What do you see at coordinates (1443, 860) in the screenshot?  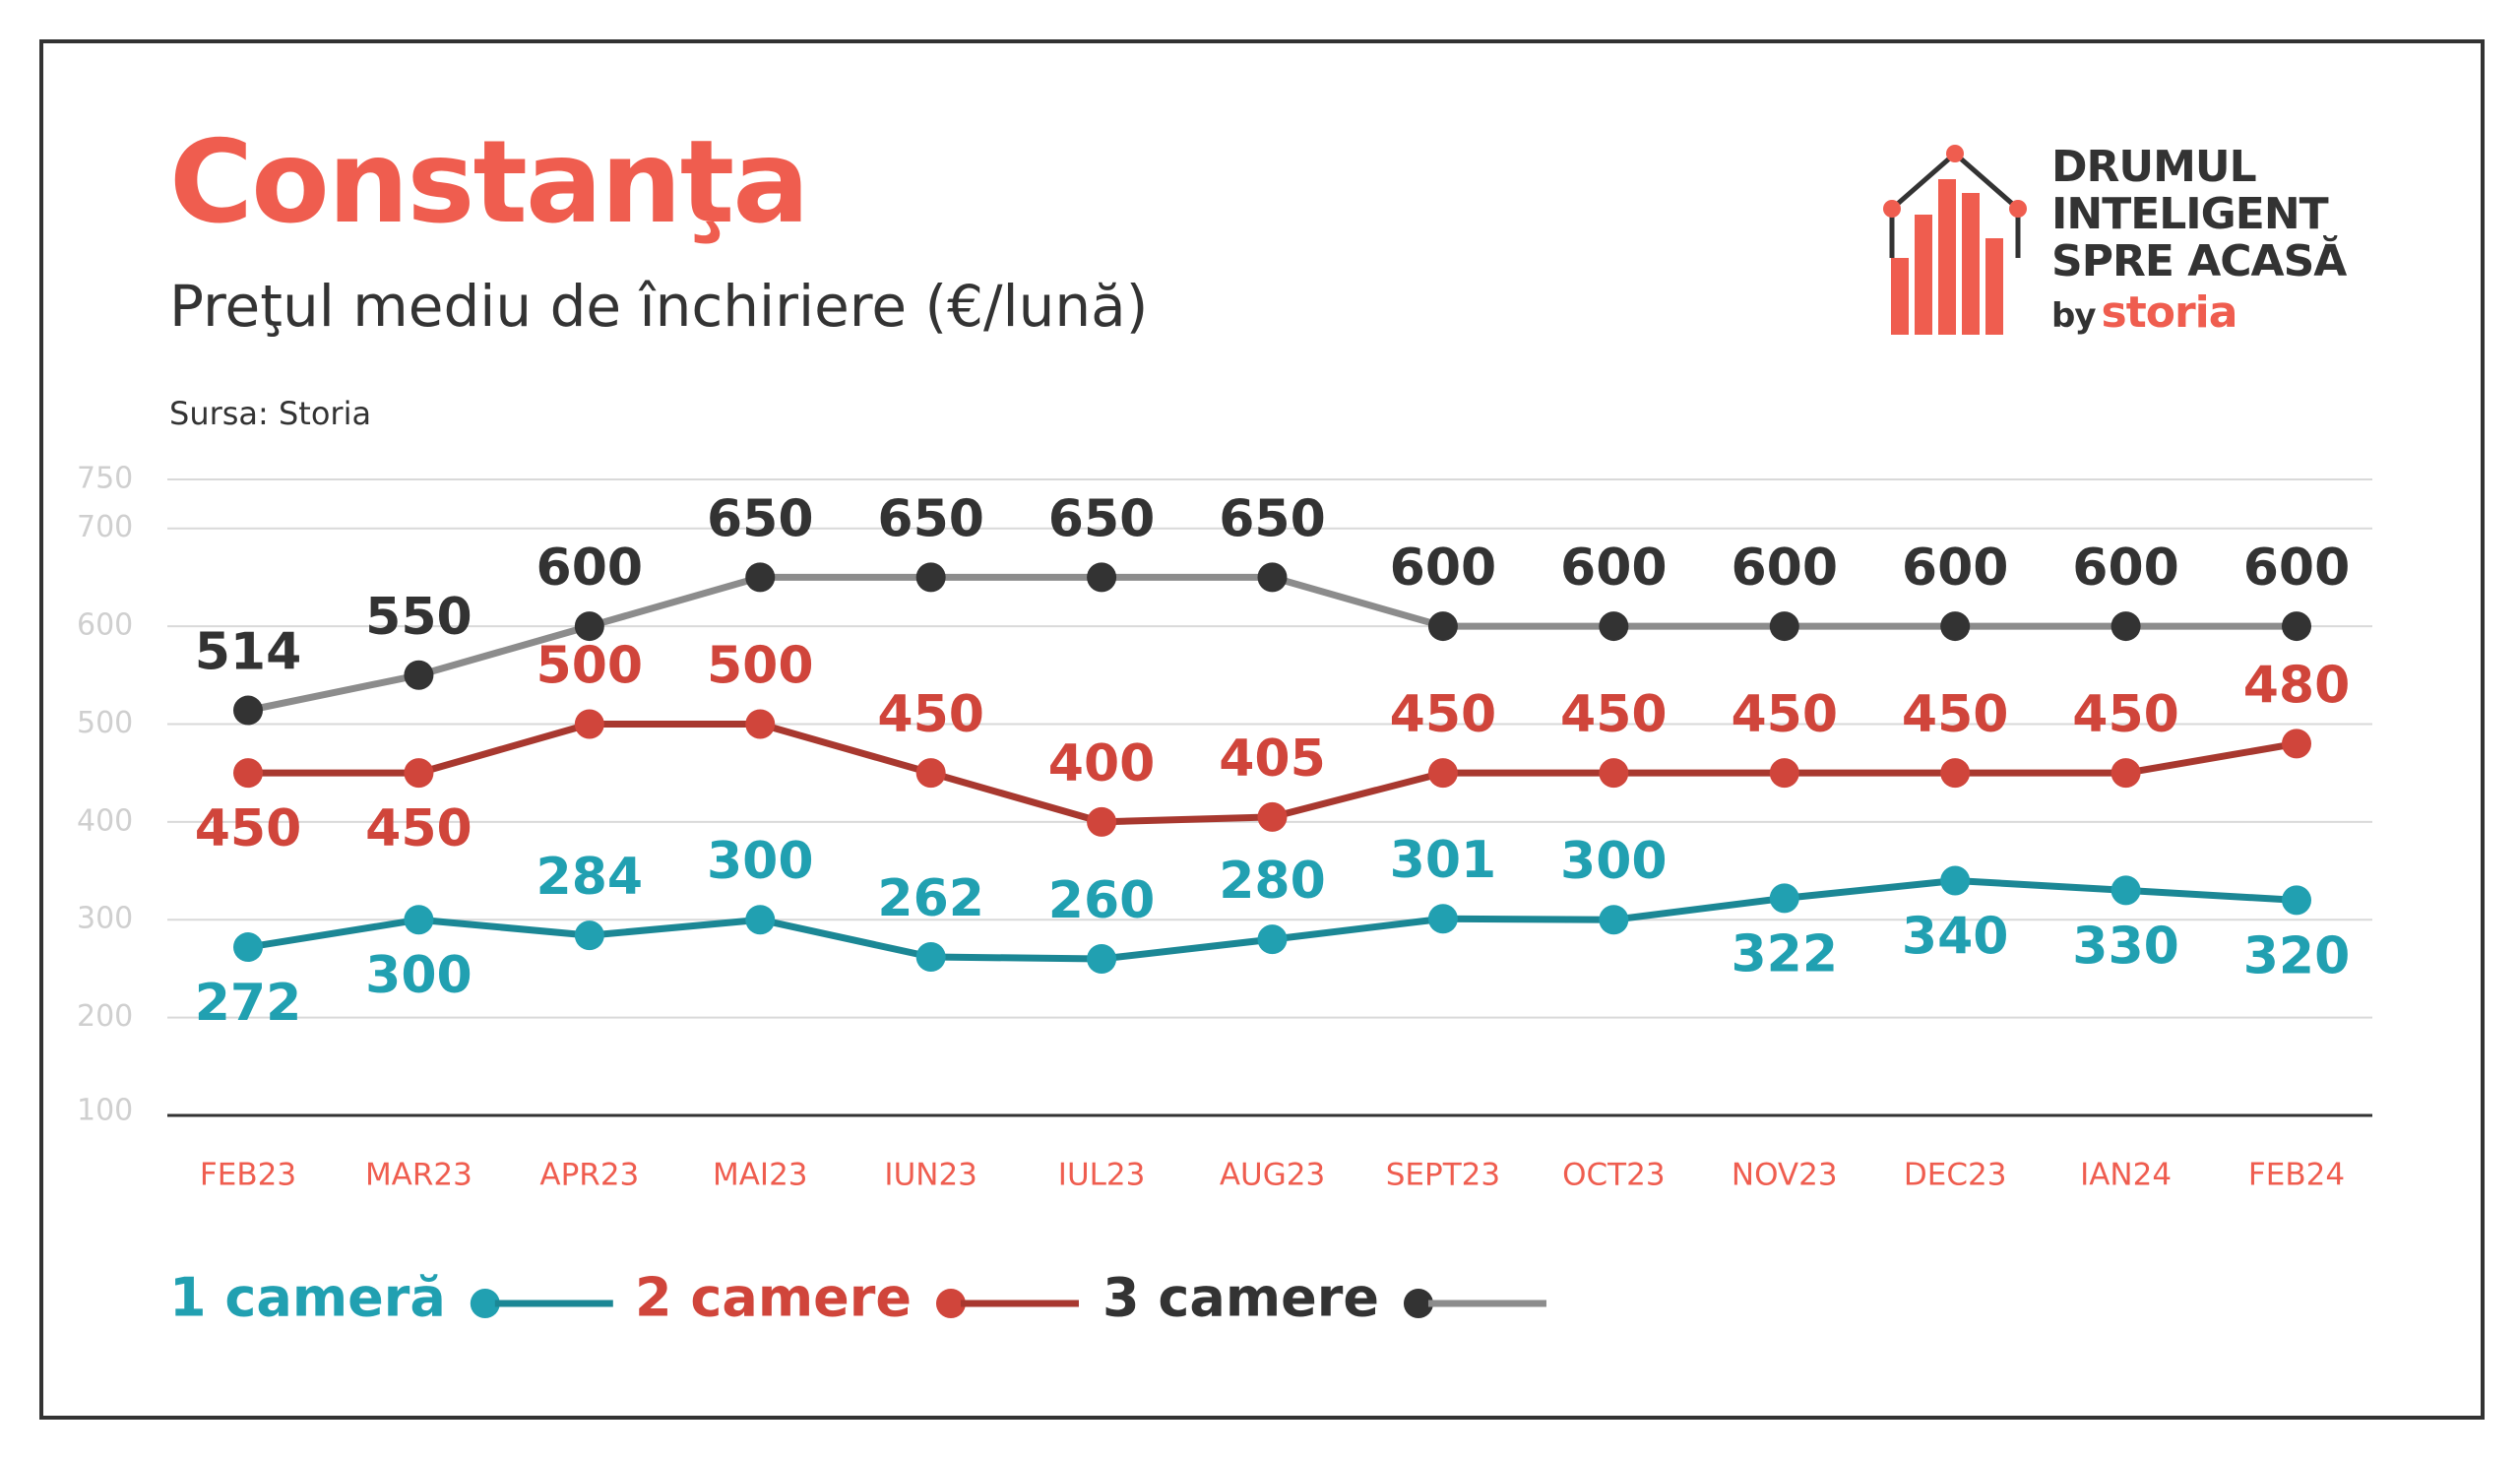 I see `data-label: 301` at bounding box center [1443, 860].